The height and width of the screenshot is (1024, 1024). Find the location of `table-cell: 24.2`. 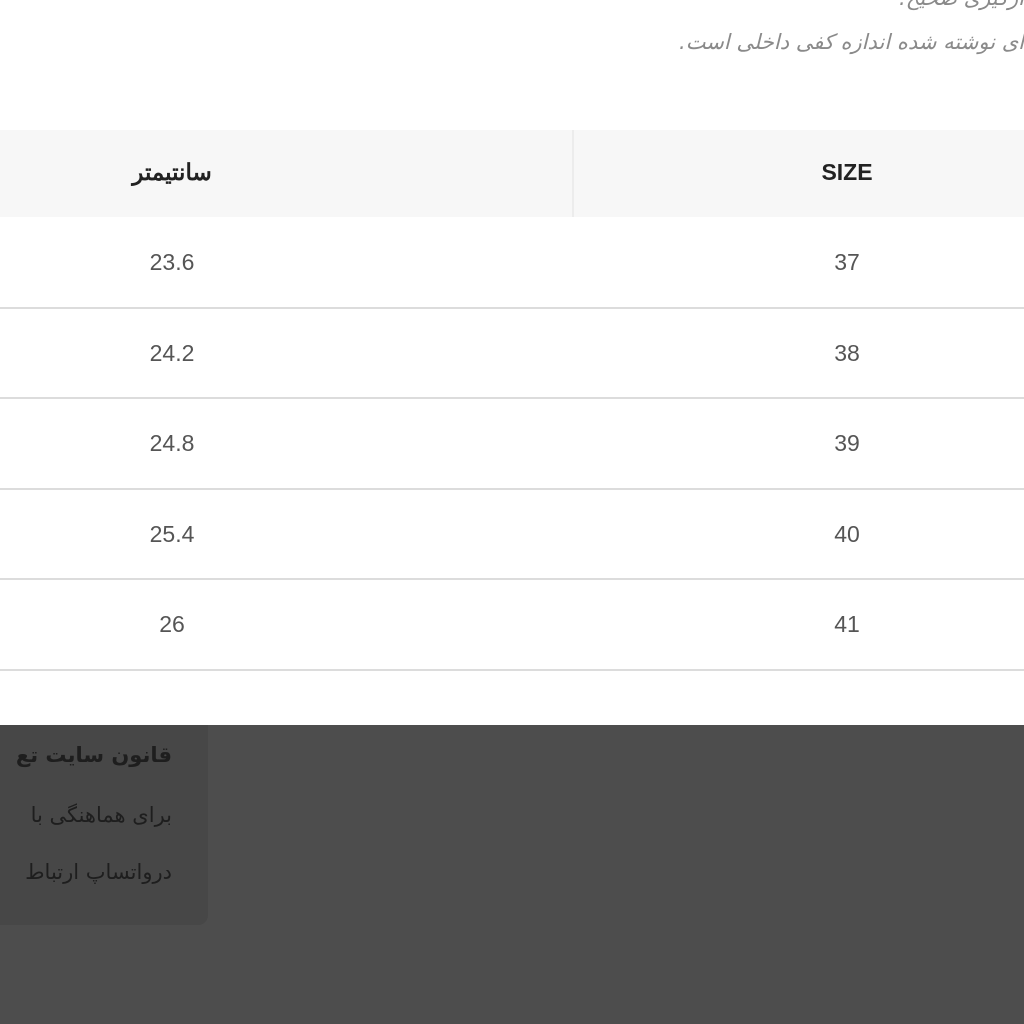

table-cell: 24.2 is located at coordinates (172, 352).